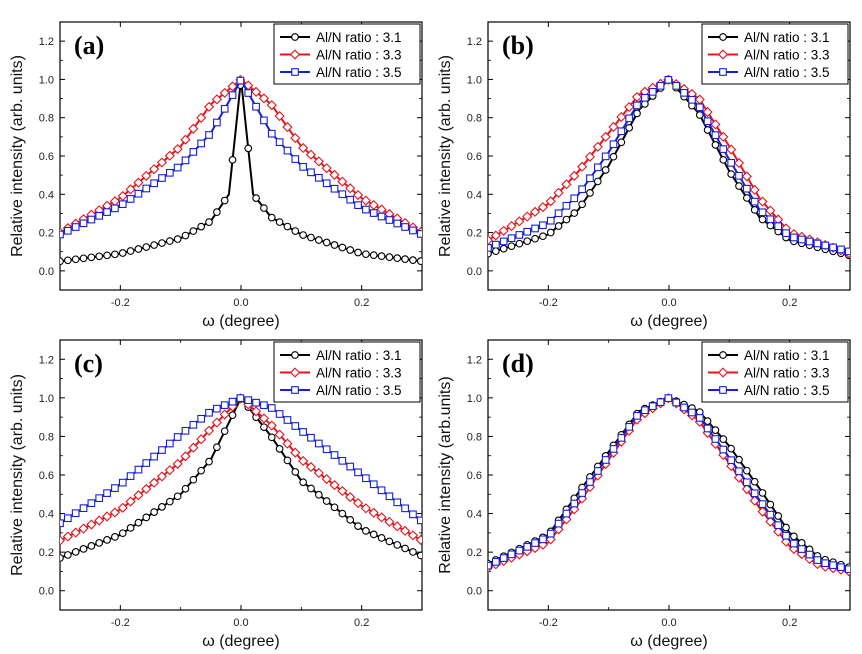 The height and width of the screenshot is (654, 862). What do you see at coordinates (668, 303) in the screenshot?
I see `x-tick-label: 0.0` at bounding box center [668, 303].